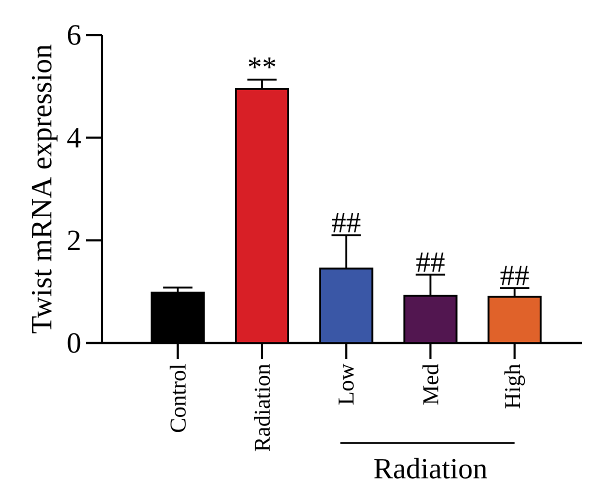 The height and width of the screenshot is (504, 600). I want to click on x-tick-label: Radiation, so click(262, 408).